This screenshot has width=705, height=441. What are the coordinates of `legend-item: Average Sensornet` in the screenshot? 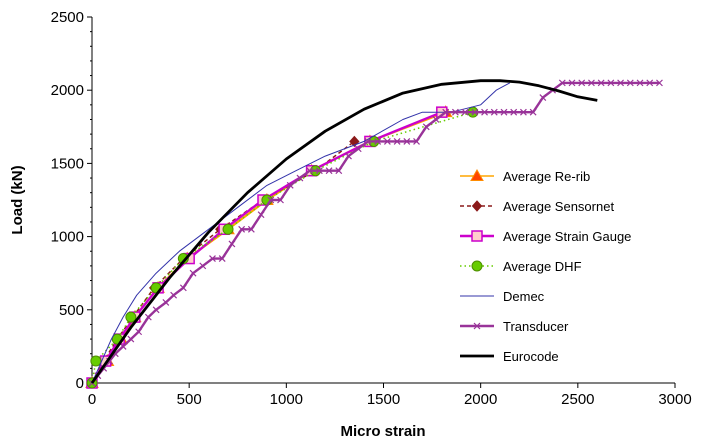 It's located at (537, 206).